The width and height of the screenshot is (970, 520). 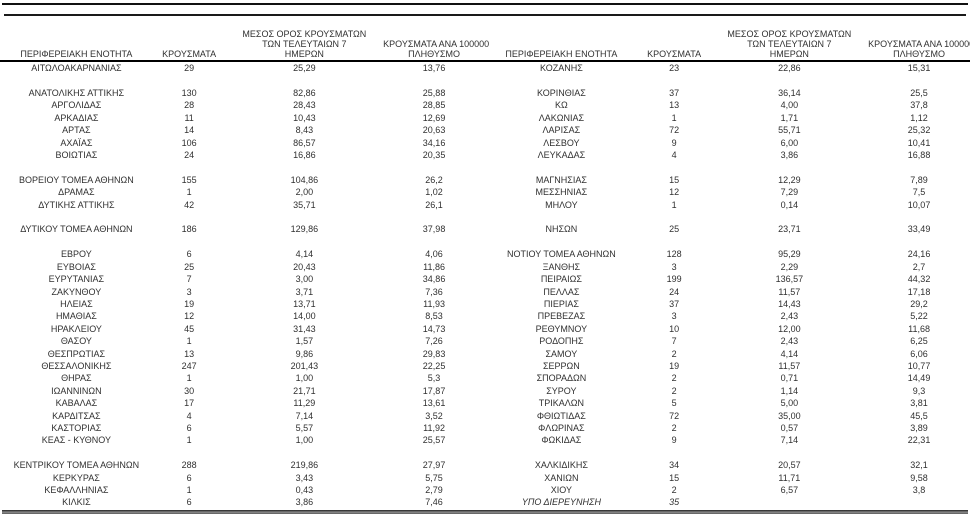 What do you see at coordinates (189, 130) in the screenshot?
I see `cases-cell: 14` at bounding box center [189, 130].